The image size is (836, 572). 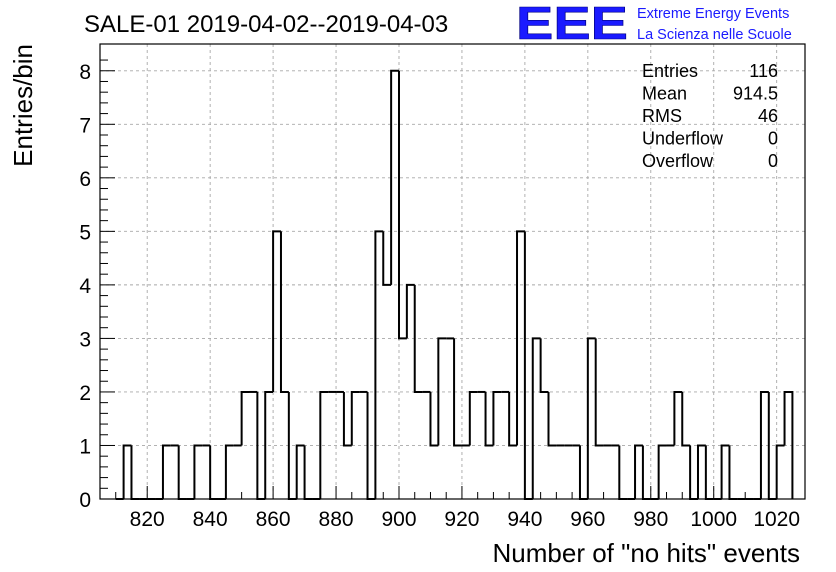 I want to click on x-tick-label: 860, so click(x=273, y=519).